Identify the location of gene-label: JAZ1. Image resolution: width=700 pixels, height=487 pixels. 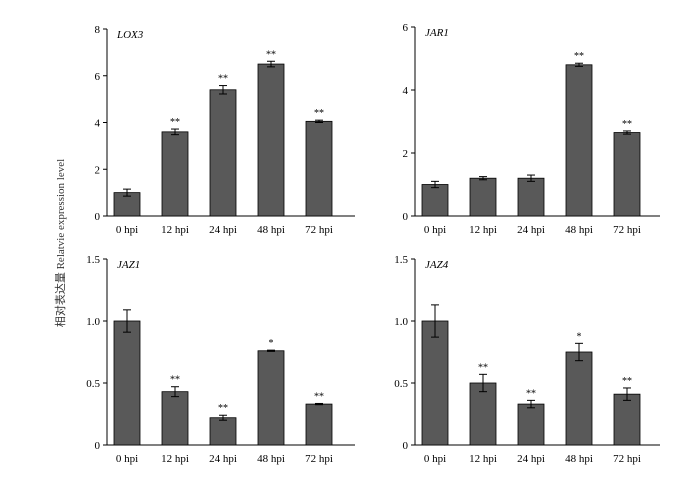
(128, 265).